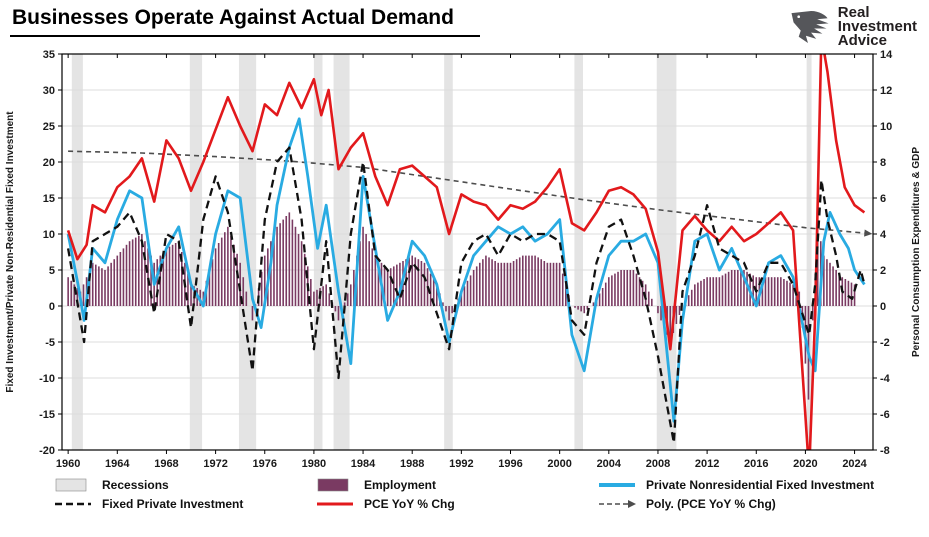  What do you see at coordinates (173, 504) in the screenshot?
I see `legend-label: Fixed Private Investment` at bounding box center [173, 504].